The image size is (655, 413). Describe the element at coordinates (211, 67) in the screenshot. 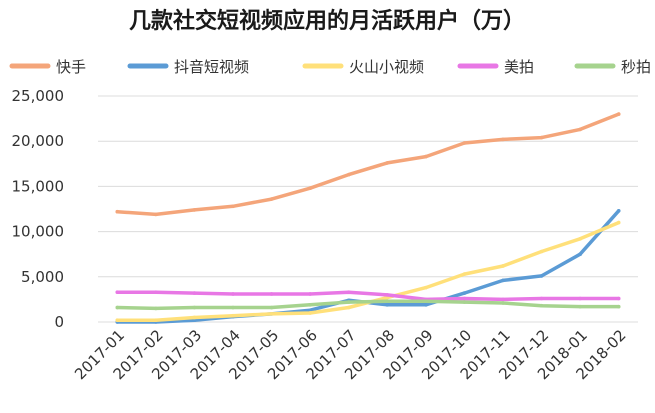

I see `legend-label: 抖音短视频` at that location.